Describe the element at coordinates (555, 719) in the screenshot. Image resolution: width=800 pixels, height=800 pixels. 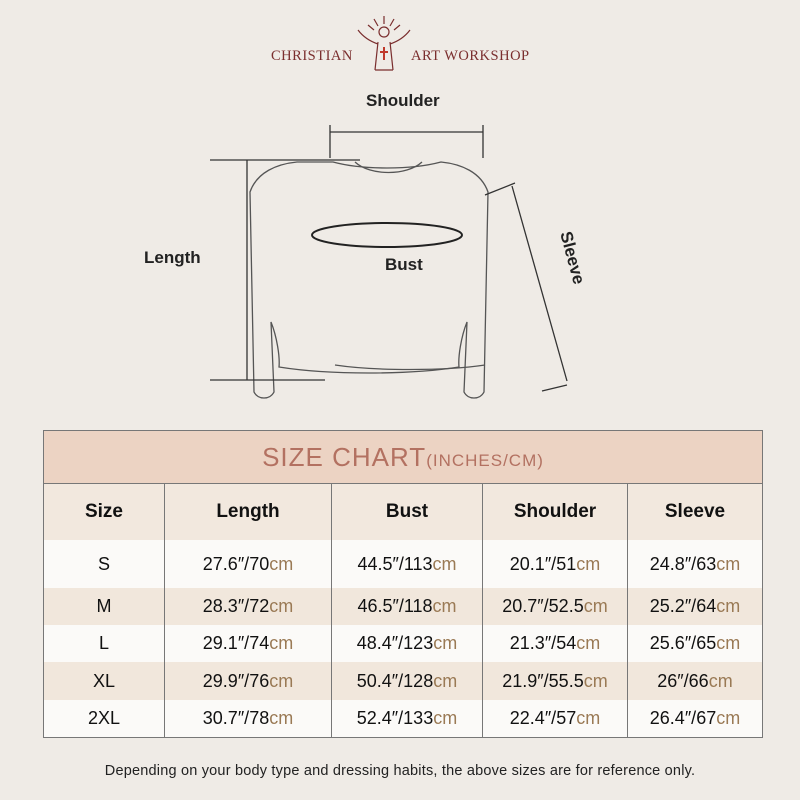
I see `measurement-cell: 22.4″/57cm` at that location.